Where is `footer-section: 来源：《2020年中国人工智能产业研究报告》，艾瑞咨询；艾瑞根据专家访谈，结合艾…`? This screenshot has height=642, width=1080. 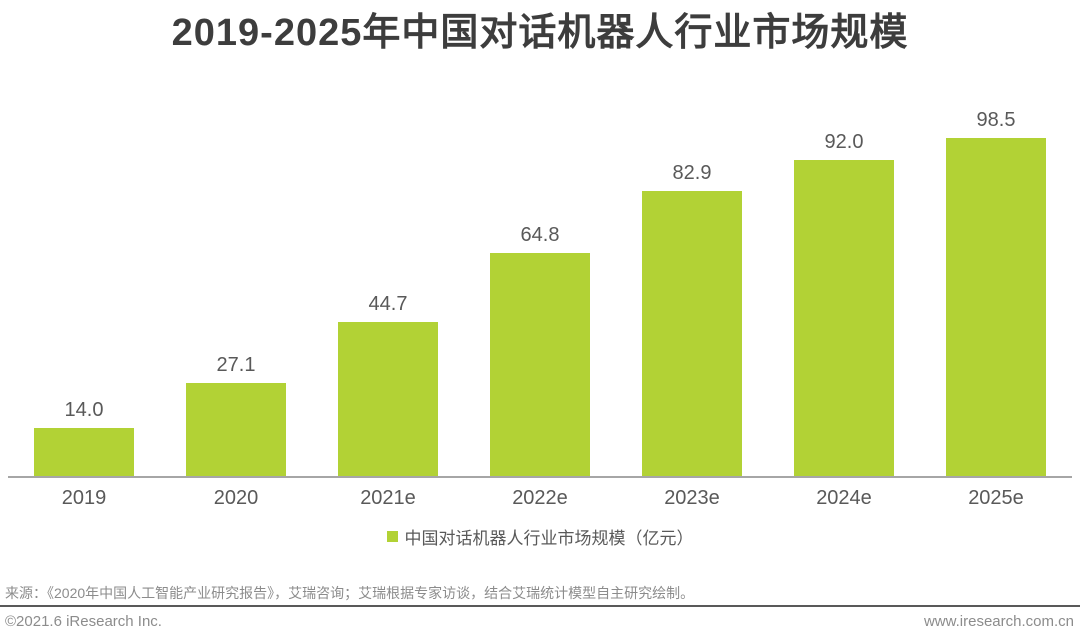
footer-section: 来源：《2020年中国人工智能产业研究报告》，艾瑞咨询；艾瑞根据专家访谈，结合艾… is located at coordinates (540, 613).